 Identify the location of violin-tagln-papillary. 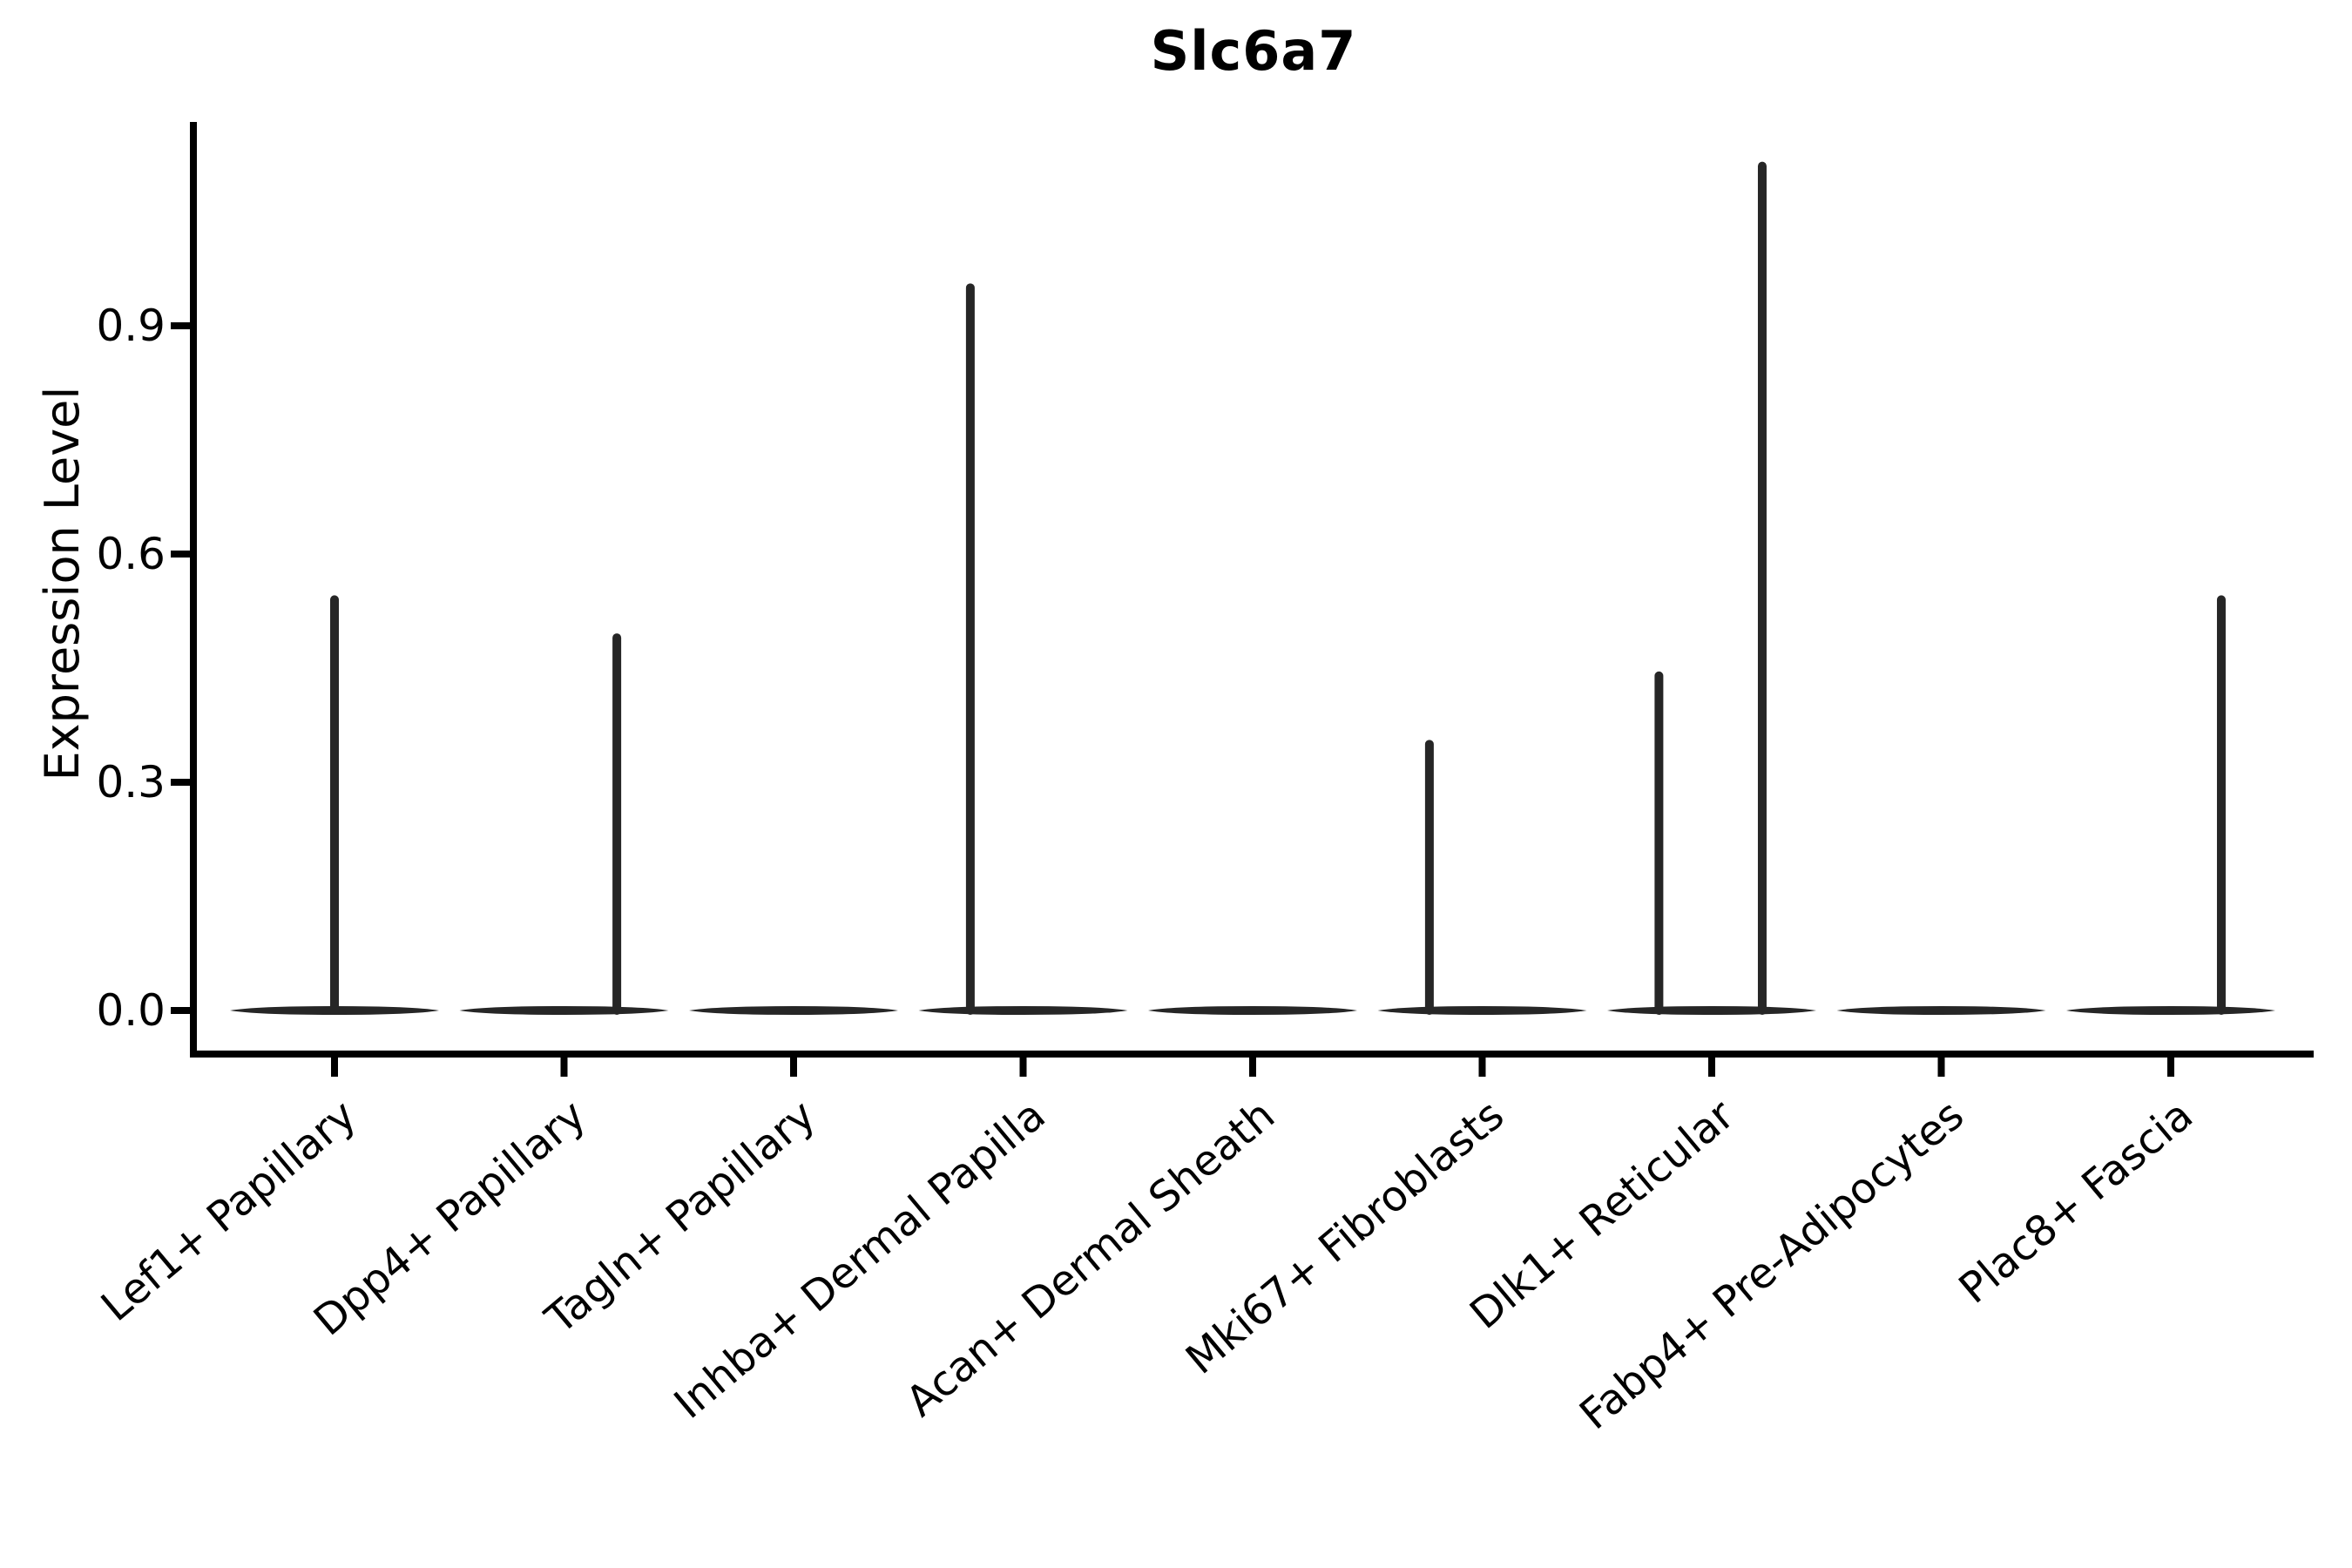
(793, 1011).